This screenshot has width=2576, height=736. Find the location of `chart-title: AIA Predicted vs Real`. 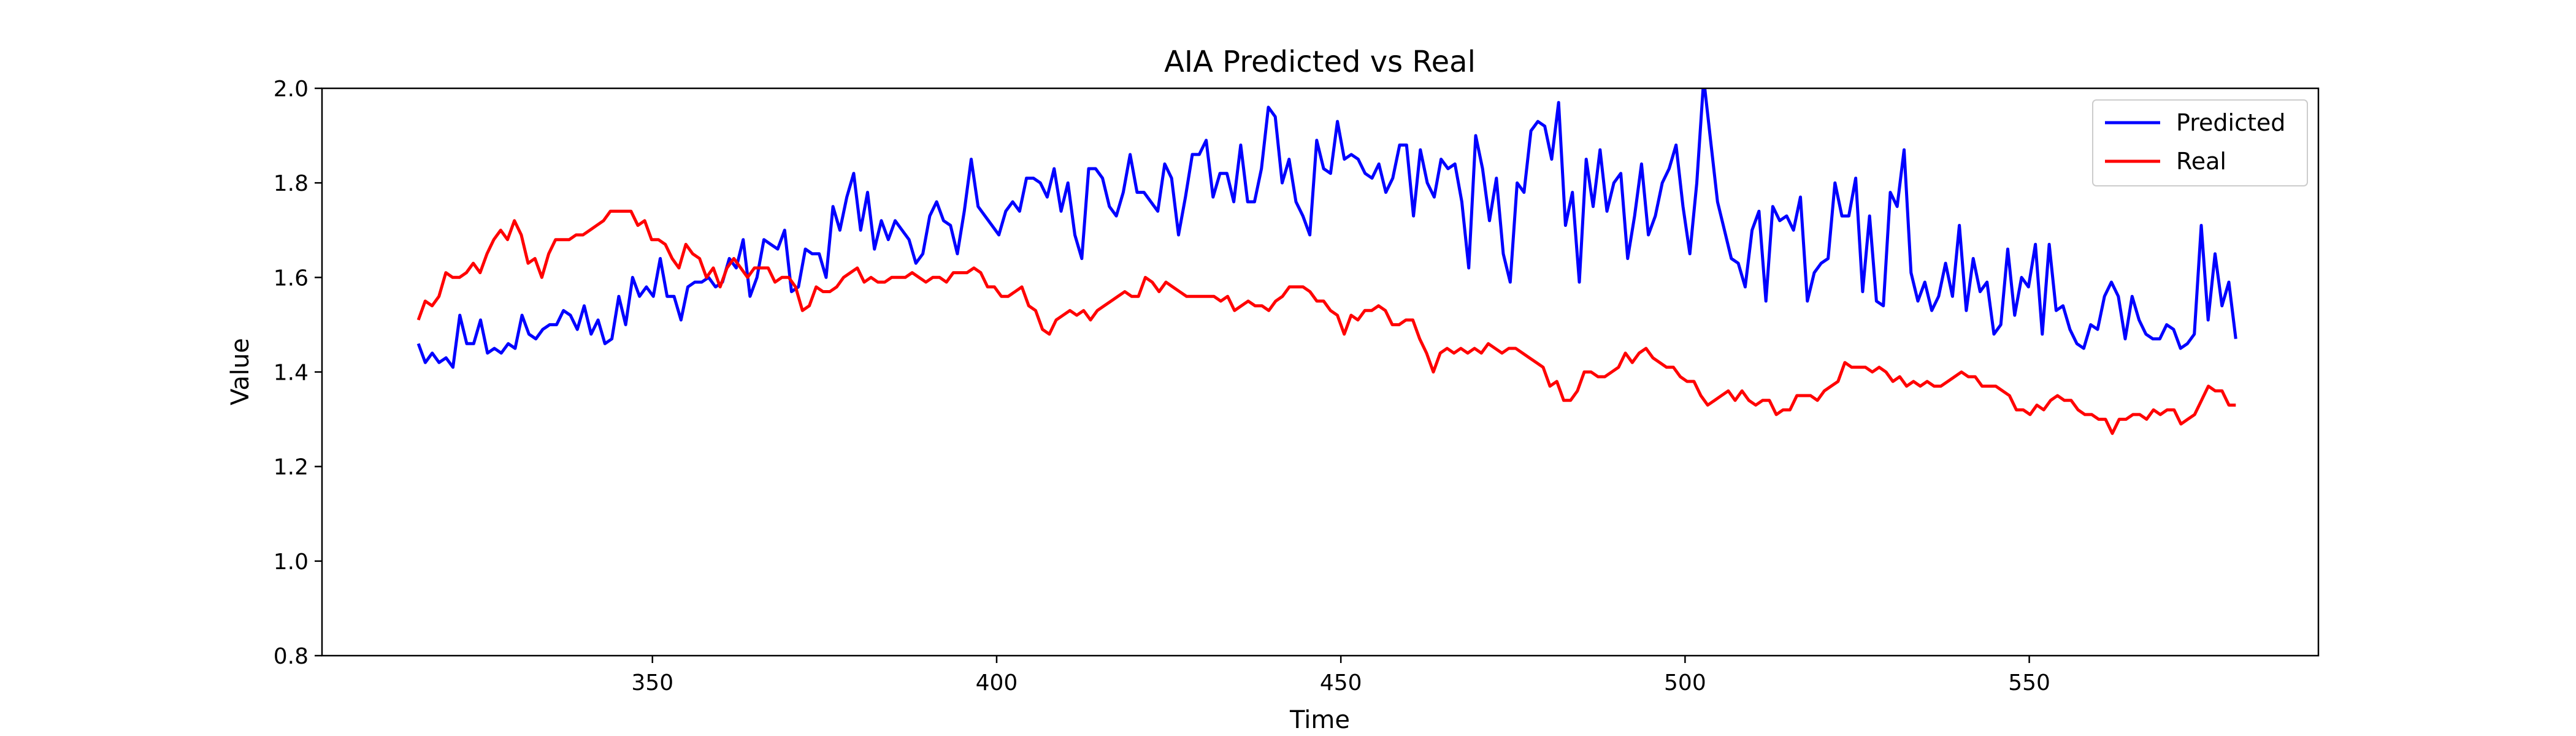

chart-title: AIA Predicted vs Real is located at coordinates (1320, 62).